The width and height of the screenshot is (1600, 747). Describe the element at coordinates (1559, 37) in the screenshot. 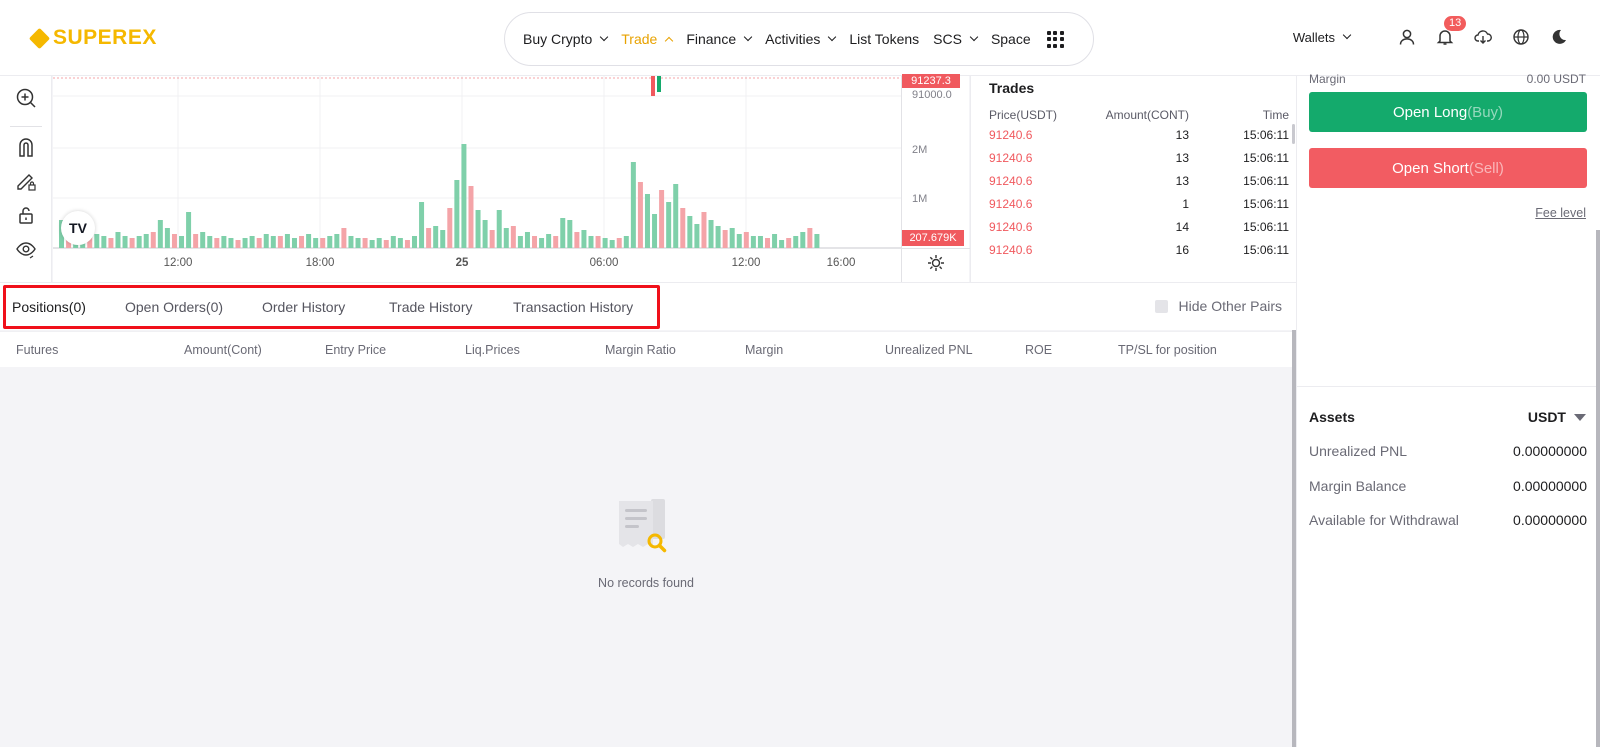

I see `moon-icon` at that location.